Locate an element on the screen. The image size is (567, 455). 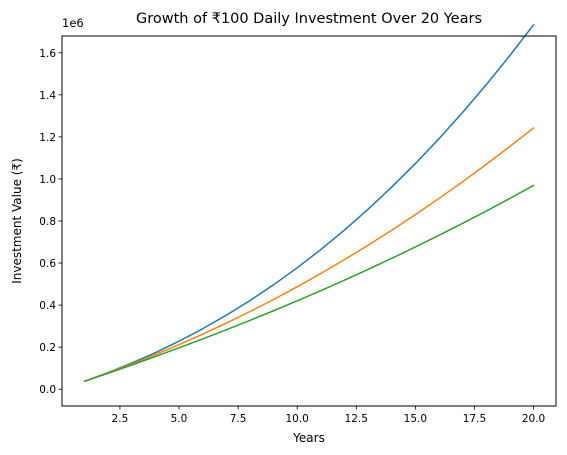
y-tick-label: 1.6 is located at coordinates (47, 54).